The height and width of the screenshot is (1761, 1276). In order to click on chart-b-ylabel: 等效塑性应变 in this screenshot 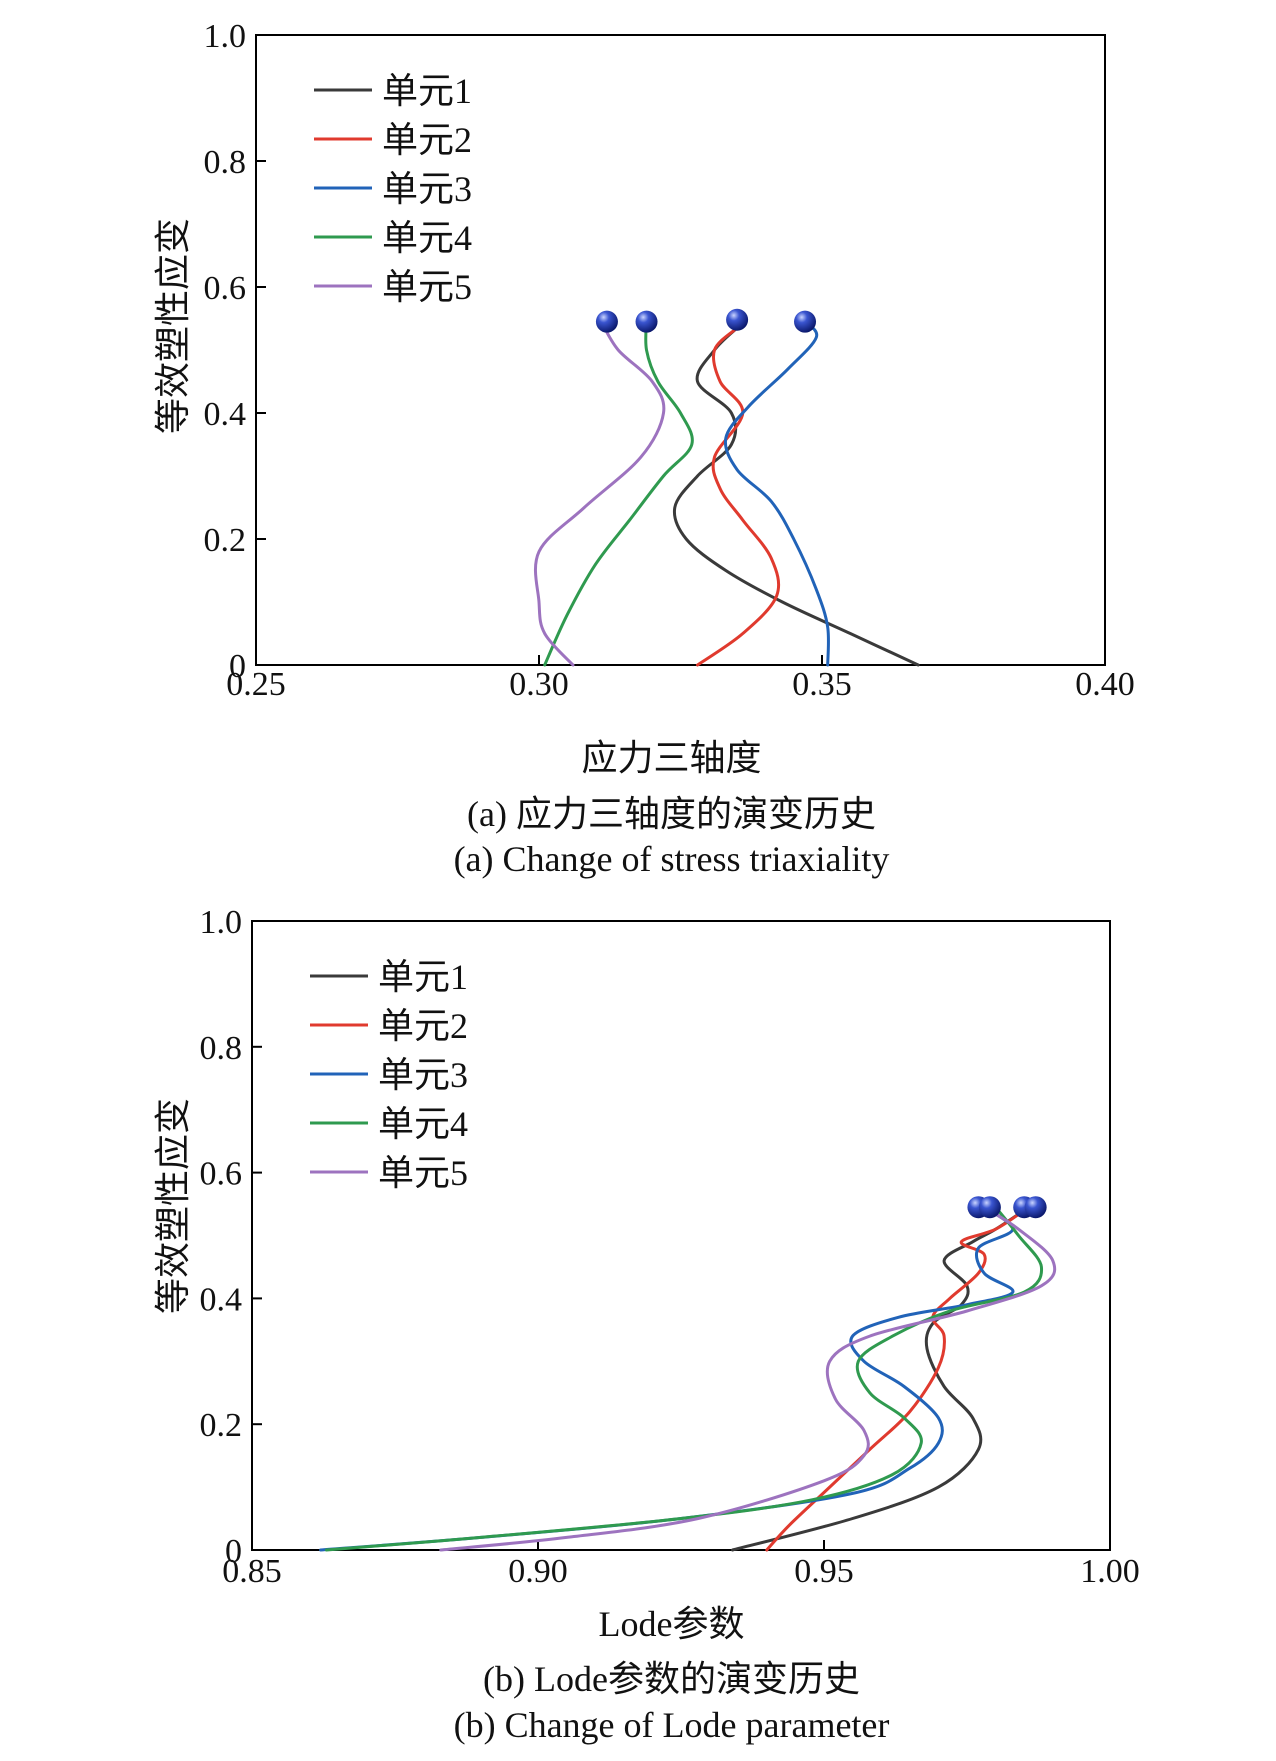, I will do `click(173, 1206)`.